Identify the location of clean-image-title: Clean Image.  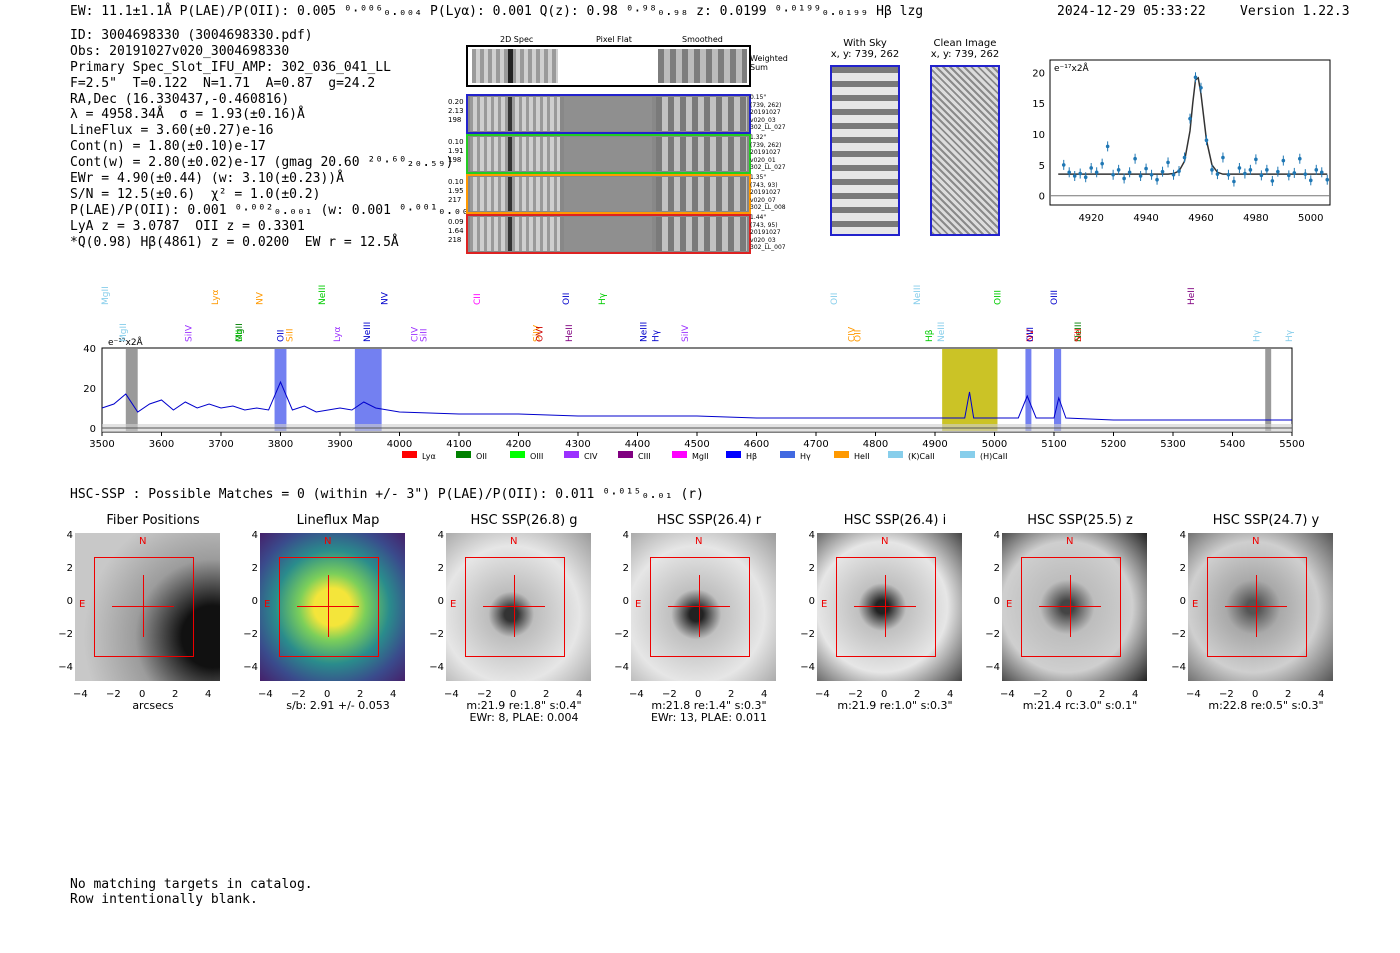
(965, 43).